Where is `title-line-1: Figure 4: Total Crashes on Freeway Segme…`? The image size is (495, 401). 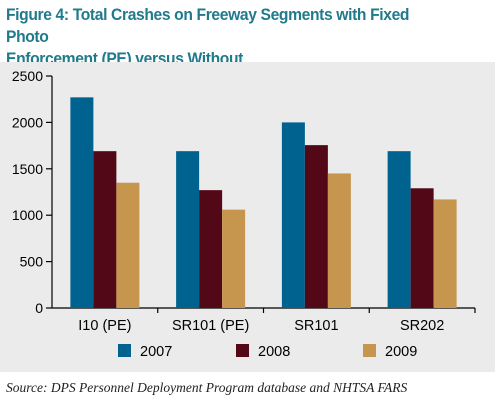 title-line-1: Figure 4: Total Crashes on Freeway Segme… is located at coordinates (208, 25).